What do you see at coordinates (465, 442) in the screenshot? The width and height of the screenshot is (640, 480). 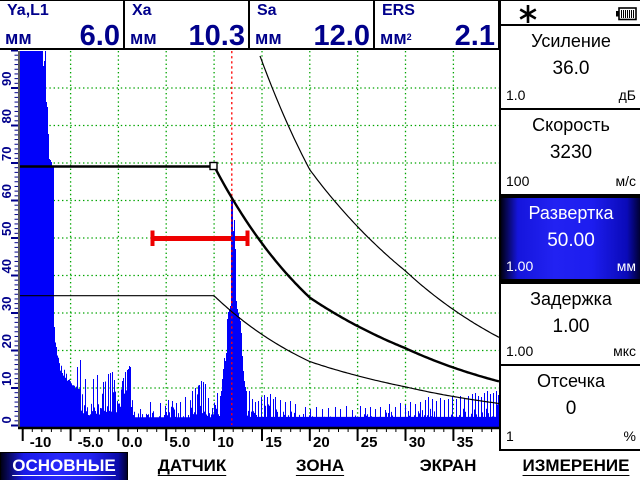 I see `svg-text: 35` at bounding box center [465, 442].